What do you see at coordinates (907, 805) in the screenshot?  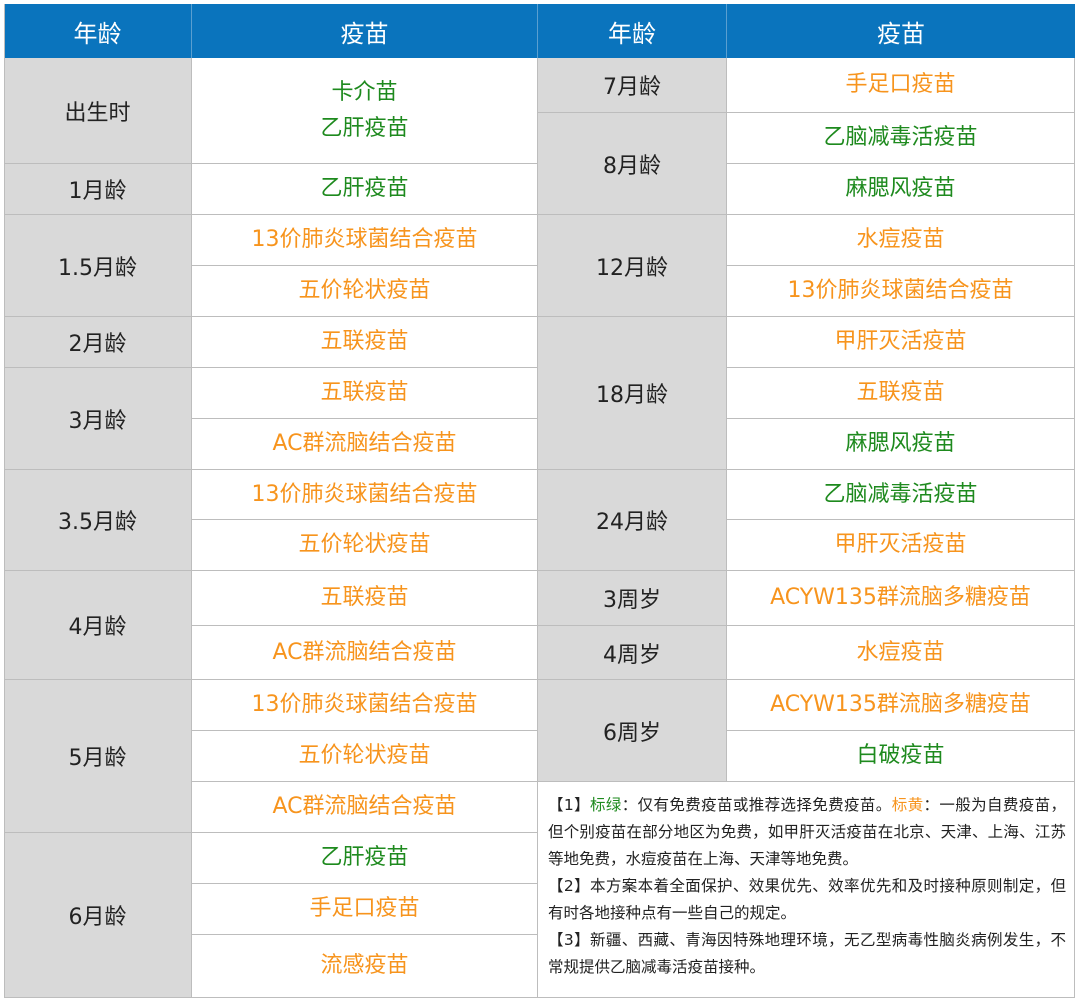 I see `orange-label: 标黄` at bounding box center [907, 805].